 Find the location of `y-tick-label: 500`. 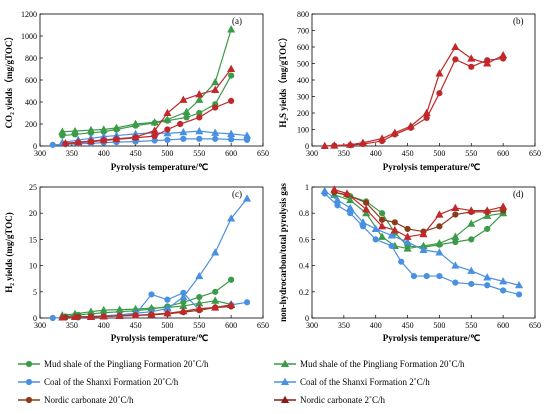

y-tick-label: 500 is located at coordinates (303, 64).